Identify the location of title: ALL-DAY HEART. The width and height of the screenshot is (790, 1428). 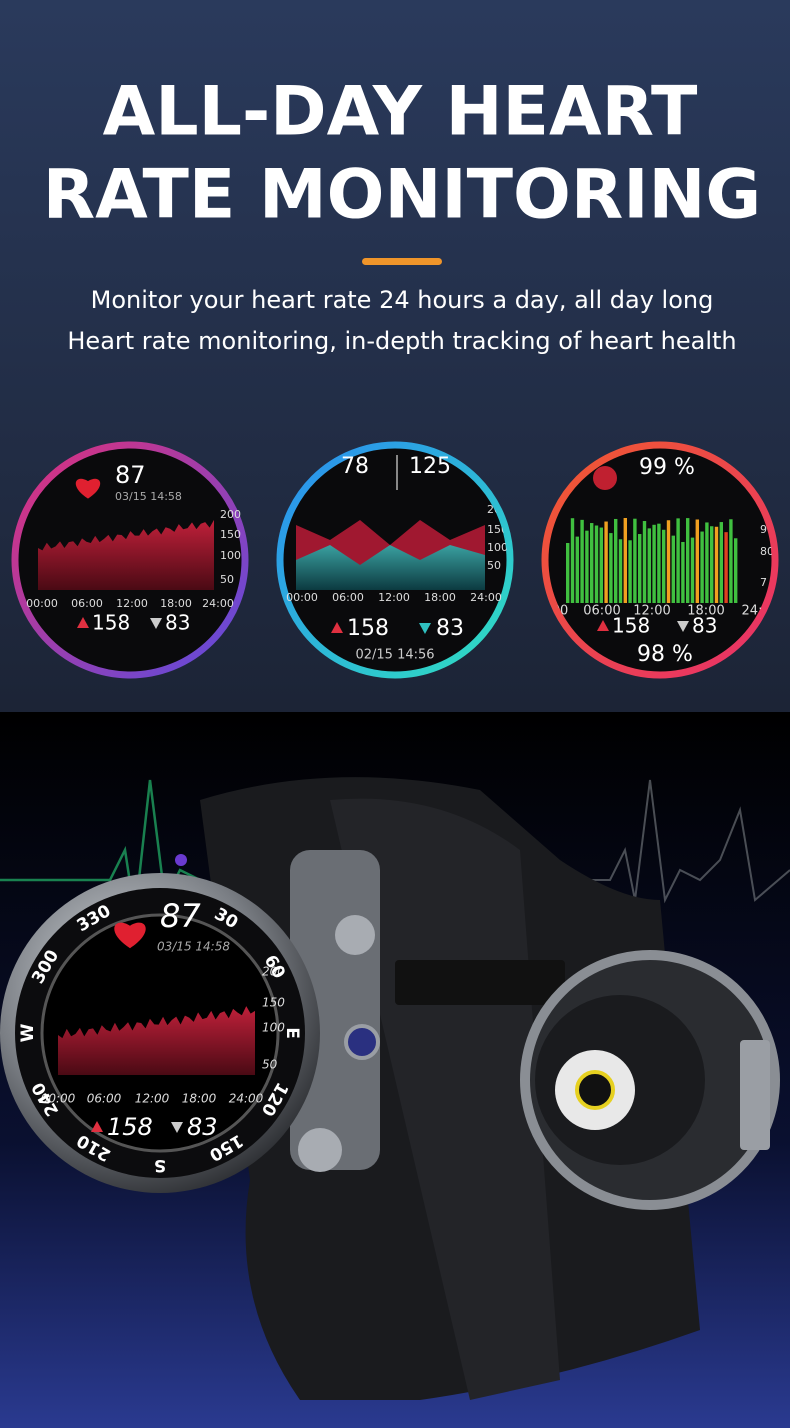
(400, 112).